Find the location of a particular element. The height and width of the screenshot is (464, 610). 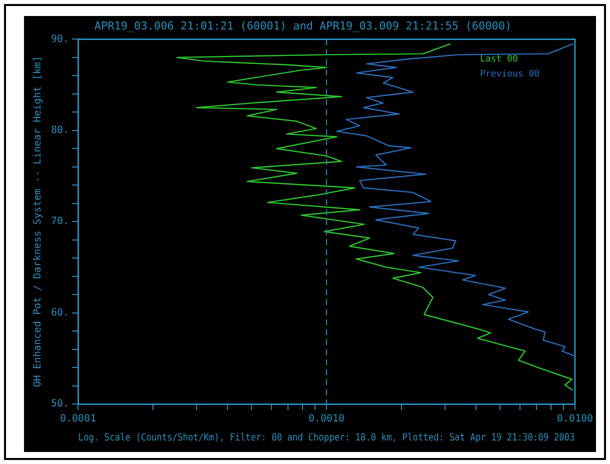

y-tick-label: 80. is located at coordinates (60, 130).